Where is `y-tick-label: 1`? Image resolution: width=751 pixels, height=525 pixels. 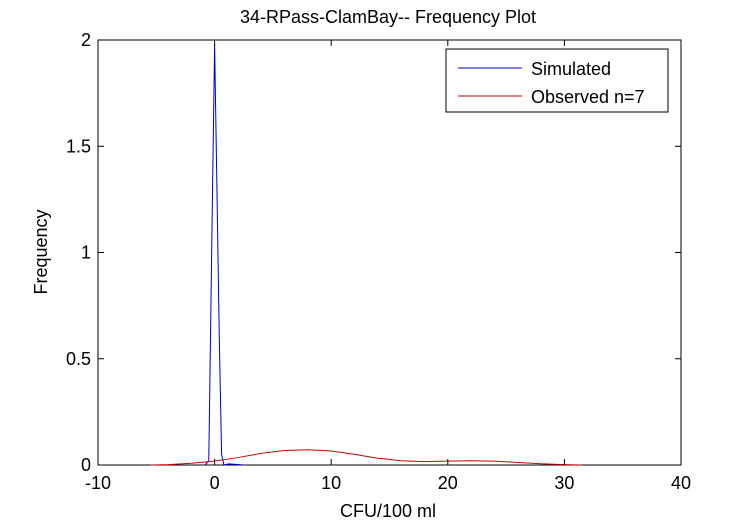
y-tick-label: 1 is located at coordinates (86, 253).